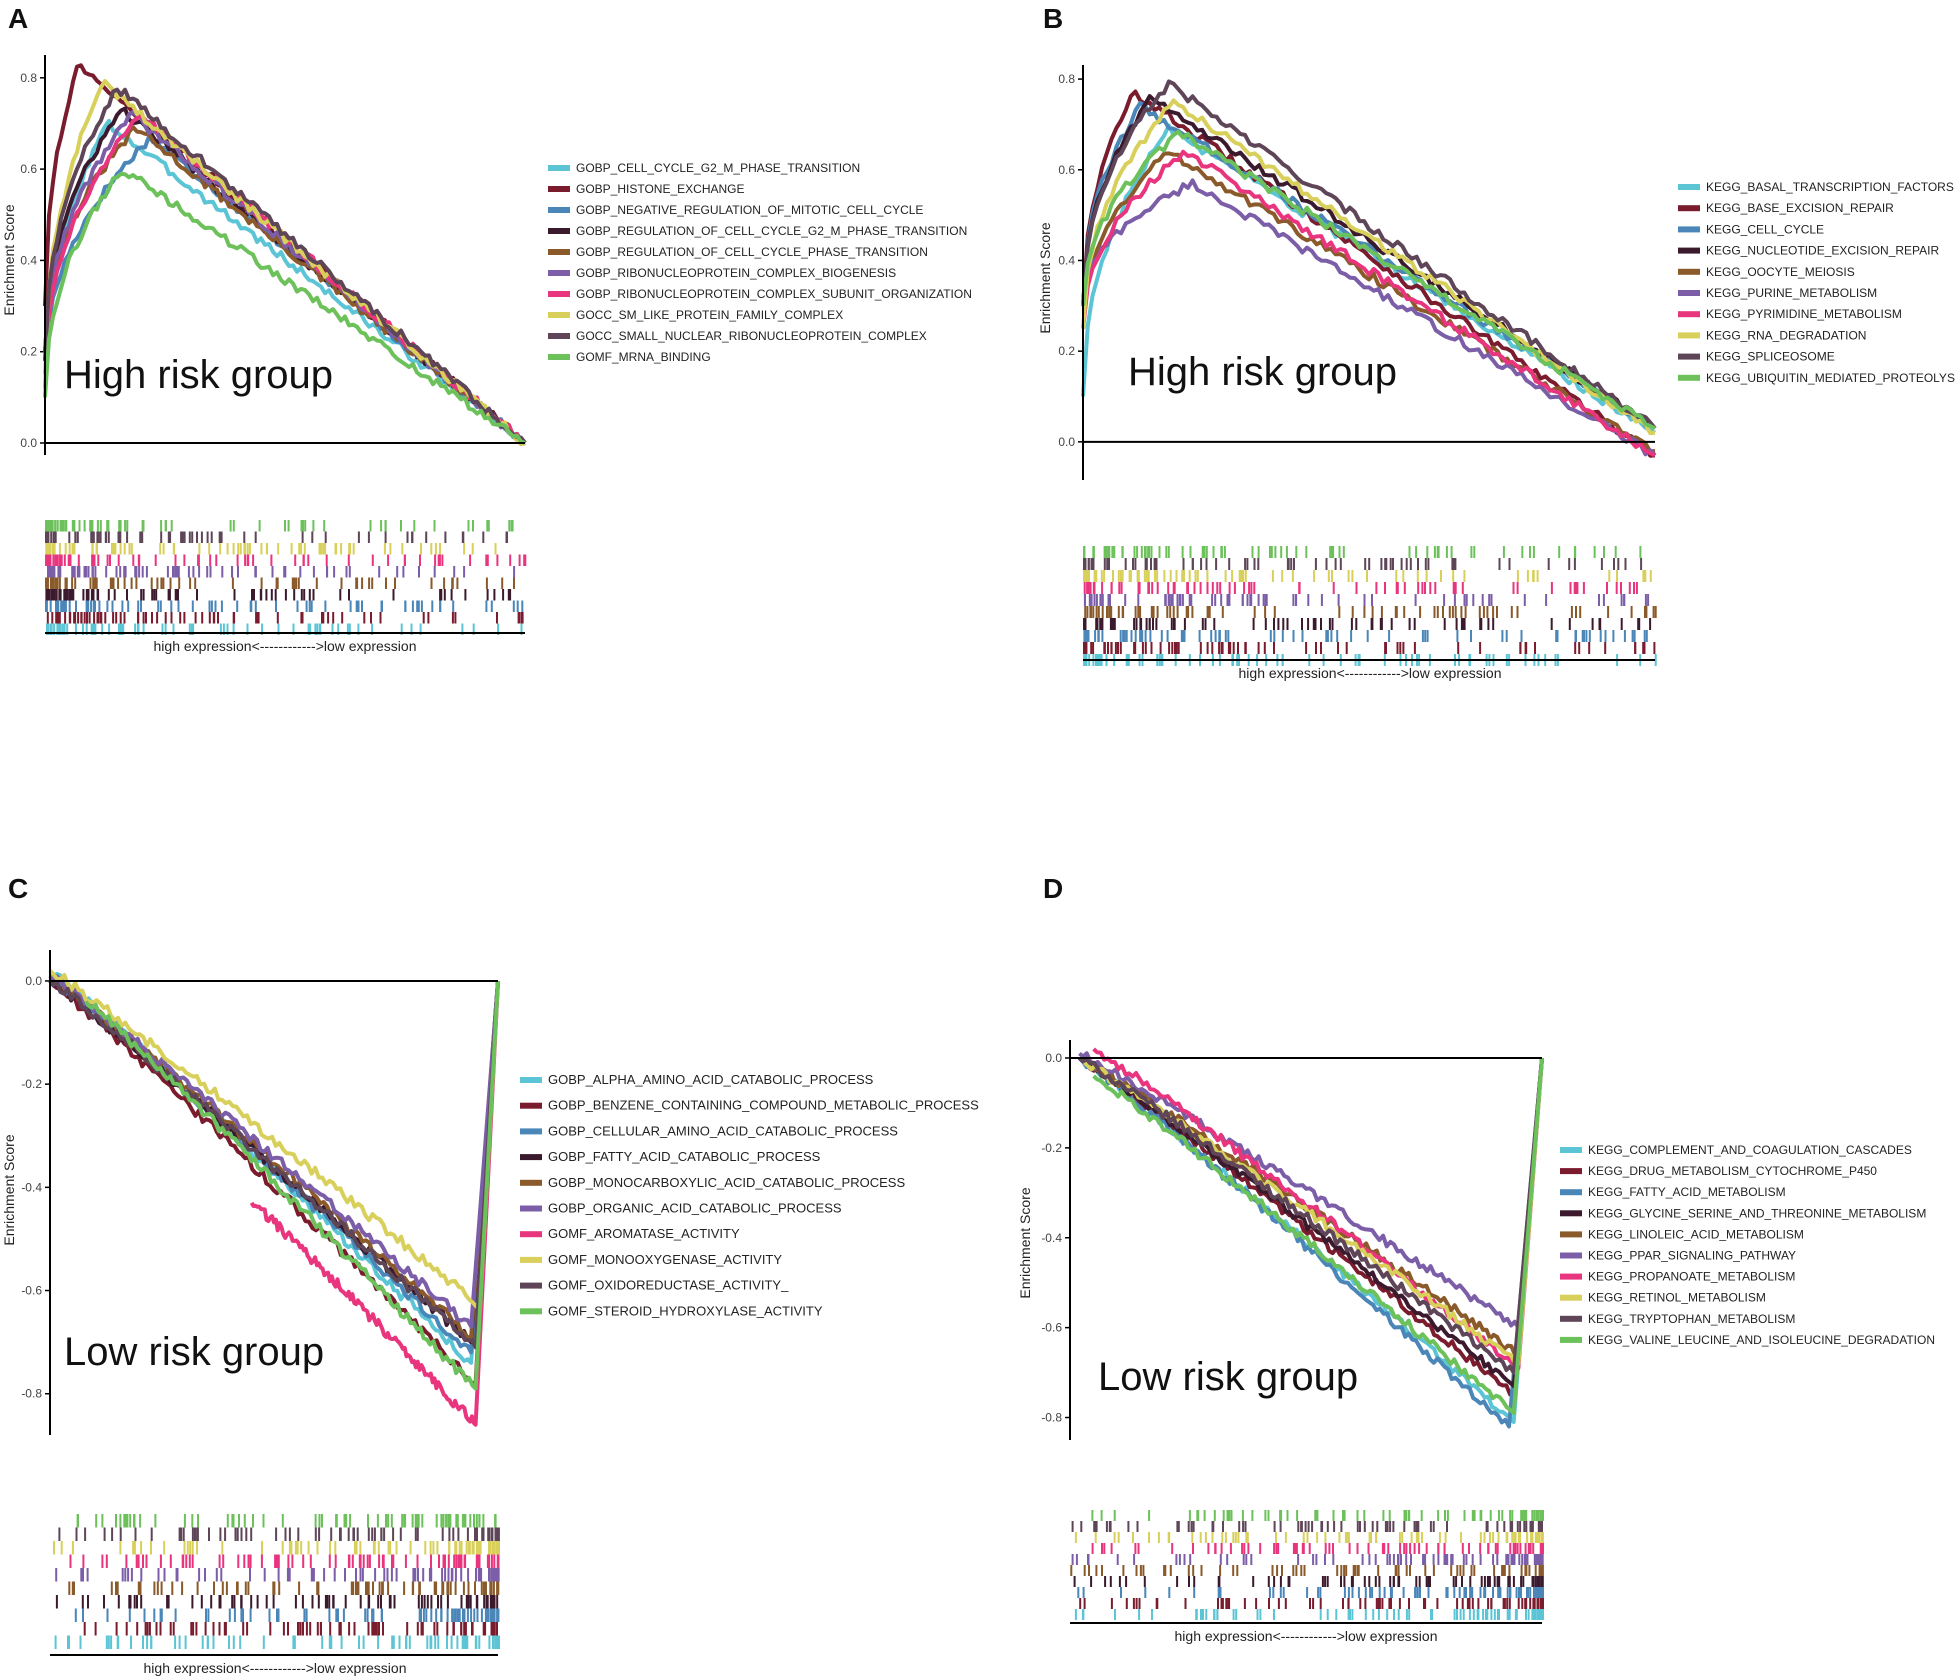 Image resolution: width=1955 pixels, height=1679 pixels. What do you see at coordinates (286, 577) in the screenshot?
I see `panel-a-barcode` at bounding box center [286, 577].